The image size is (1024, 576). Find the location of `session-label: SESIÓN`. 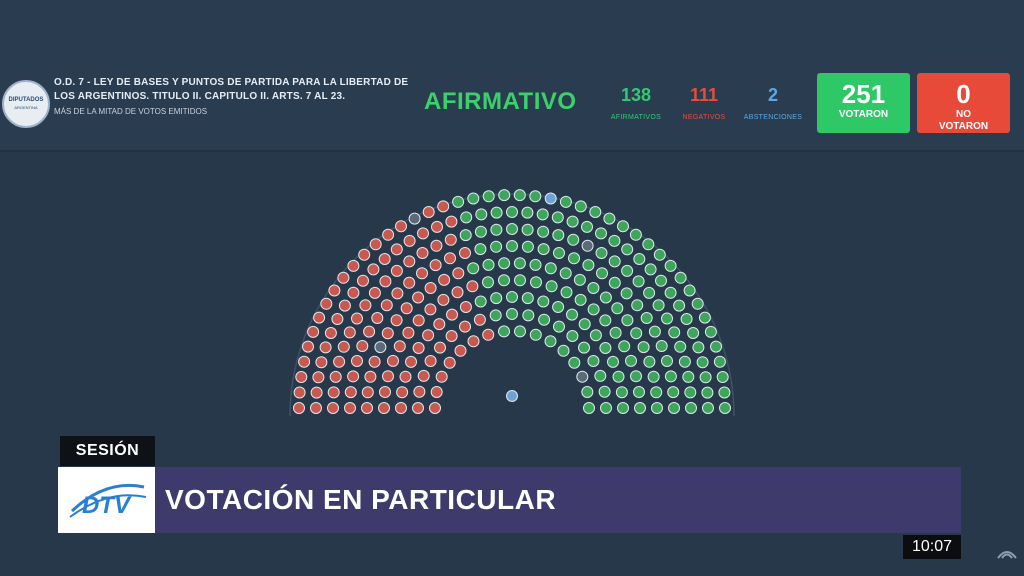

session-label: SESIÓN is located at coordinates (107, 451).